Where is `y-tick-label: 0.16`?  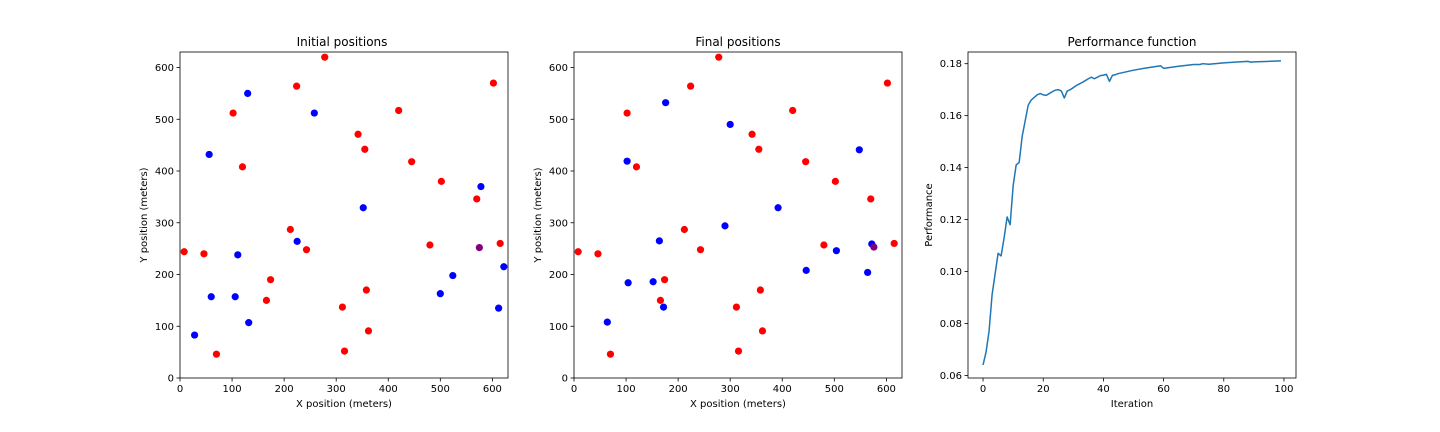
y-tick-label: 0.16 is located at coordinates (951, 116).